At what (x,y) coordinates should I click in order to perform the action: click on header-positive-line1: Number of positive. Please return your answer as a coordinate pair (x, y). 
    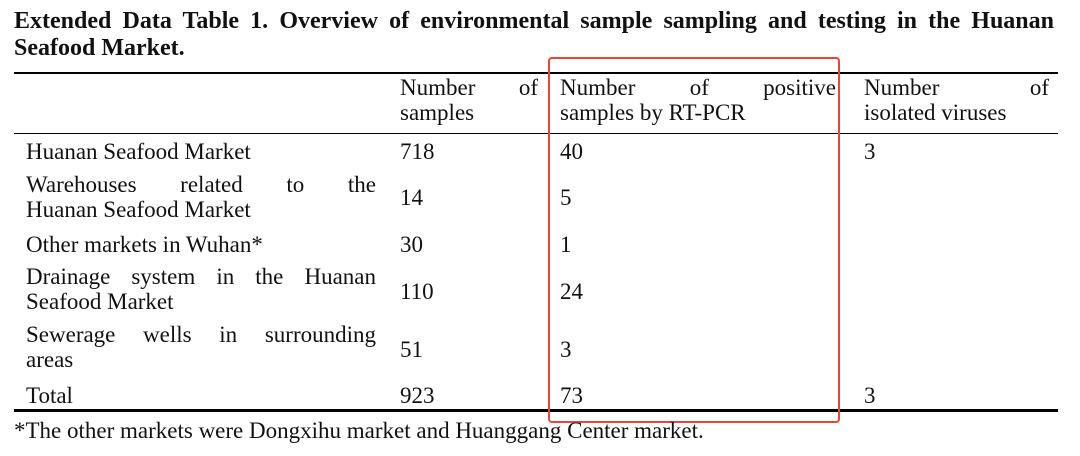
    Looking at the image, I should click on (698, 87).